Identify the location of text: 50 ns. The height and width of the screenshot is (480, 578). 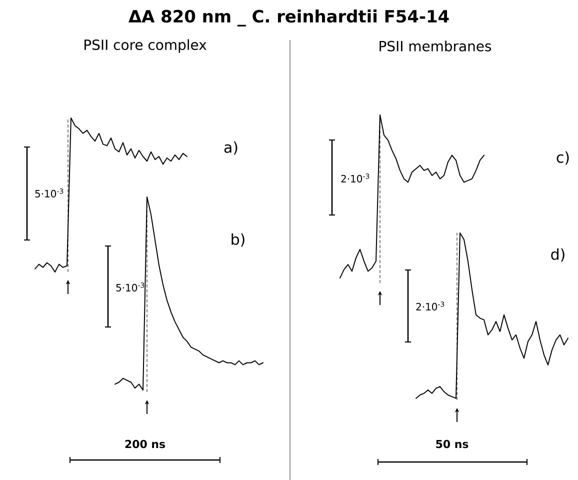
(452, 444).